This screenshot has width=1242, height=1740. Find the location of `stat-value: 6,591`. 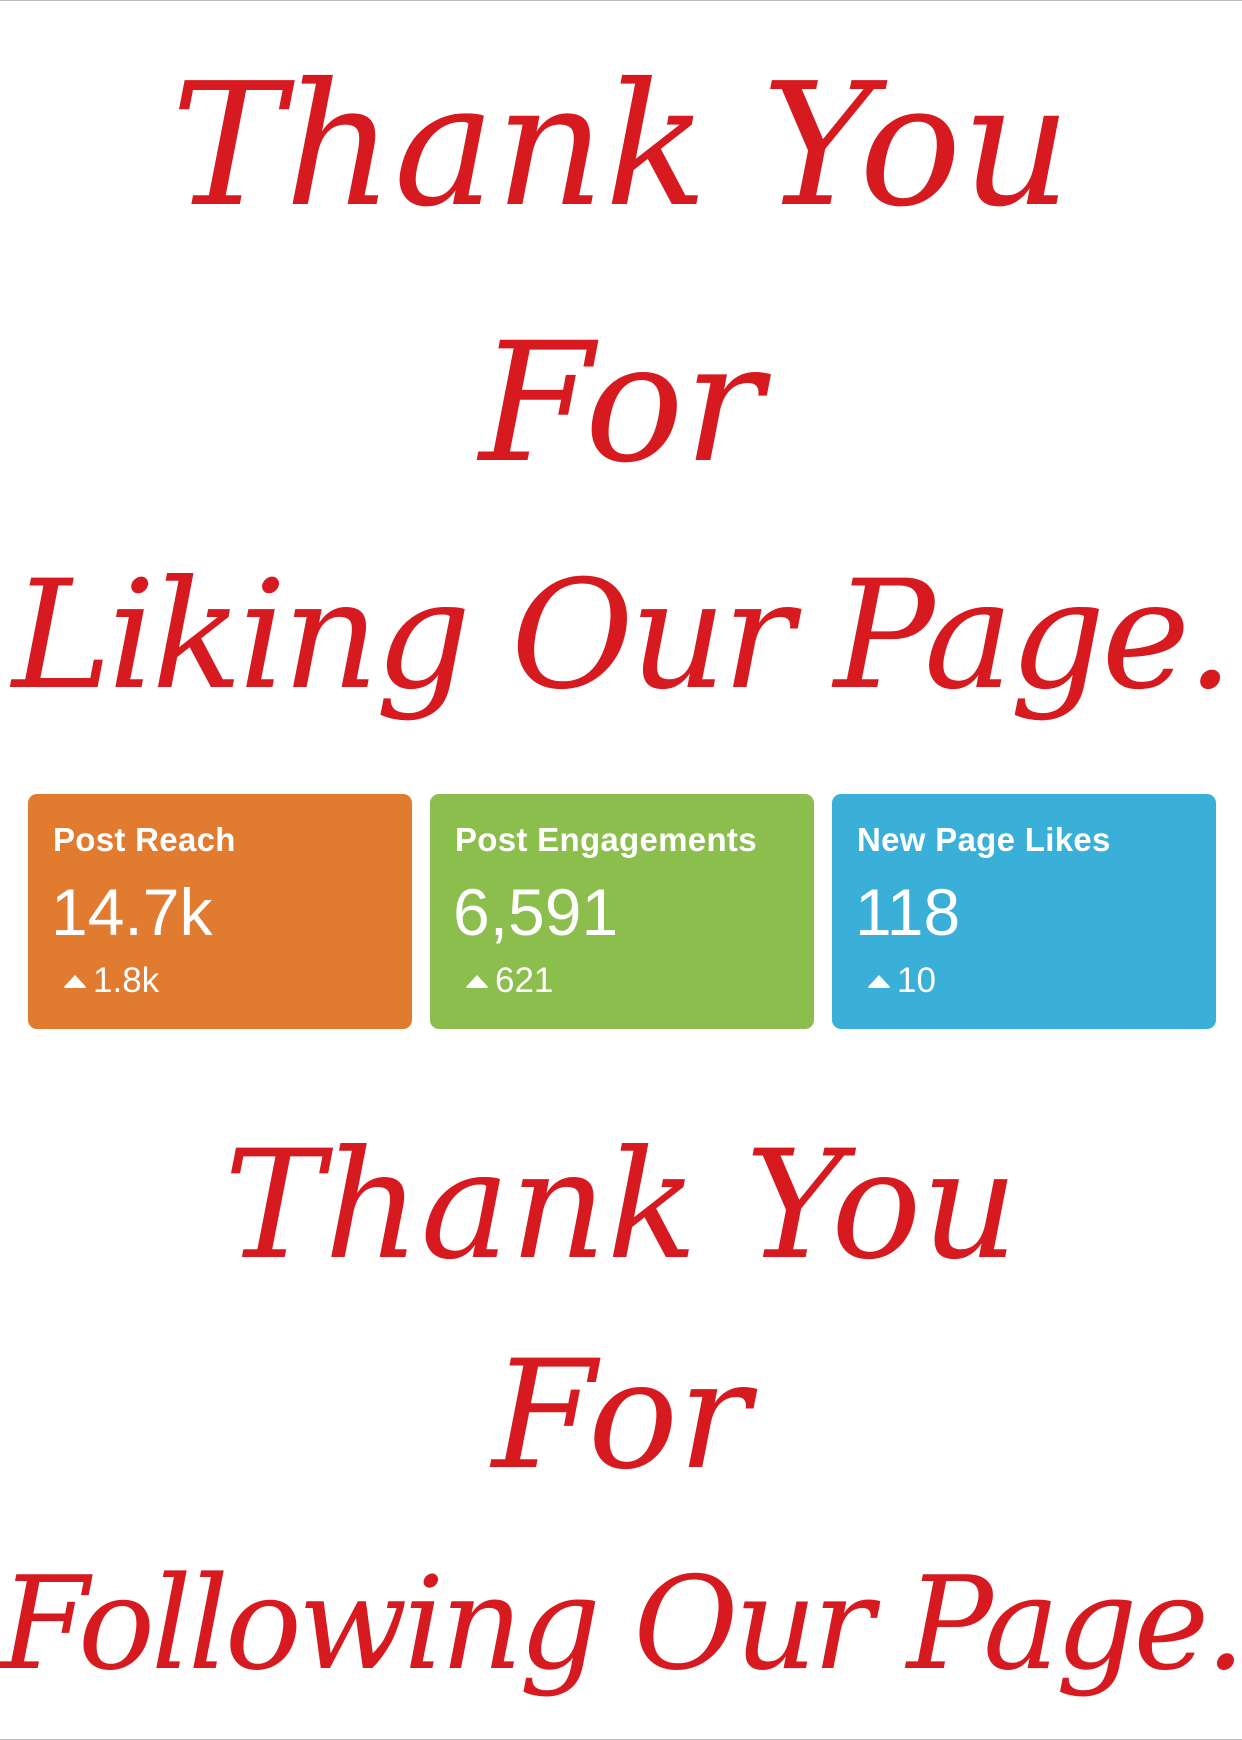

stat-value: 6,591 is located at coordinates (536, 912).